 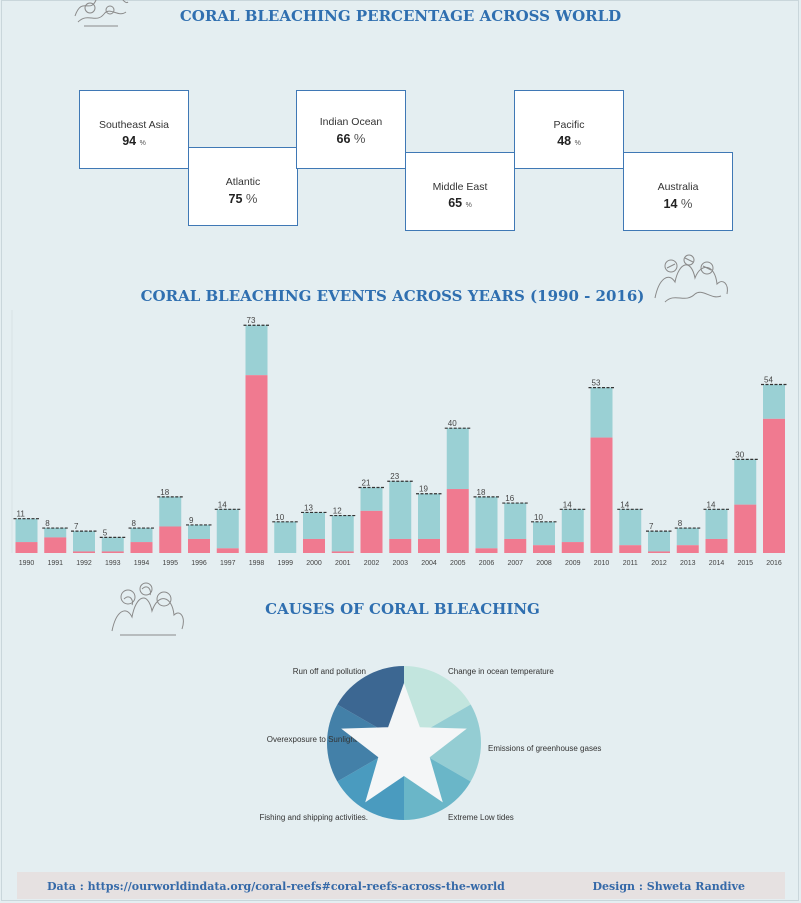 I want to click on region-card-atlantic: Atlantic 75 %, so click(x=243, y=186).